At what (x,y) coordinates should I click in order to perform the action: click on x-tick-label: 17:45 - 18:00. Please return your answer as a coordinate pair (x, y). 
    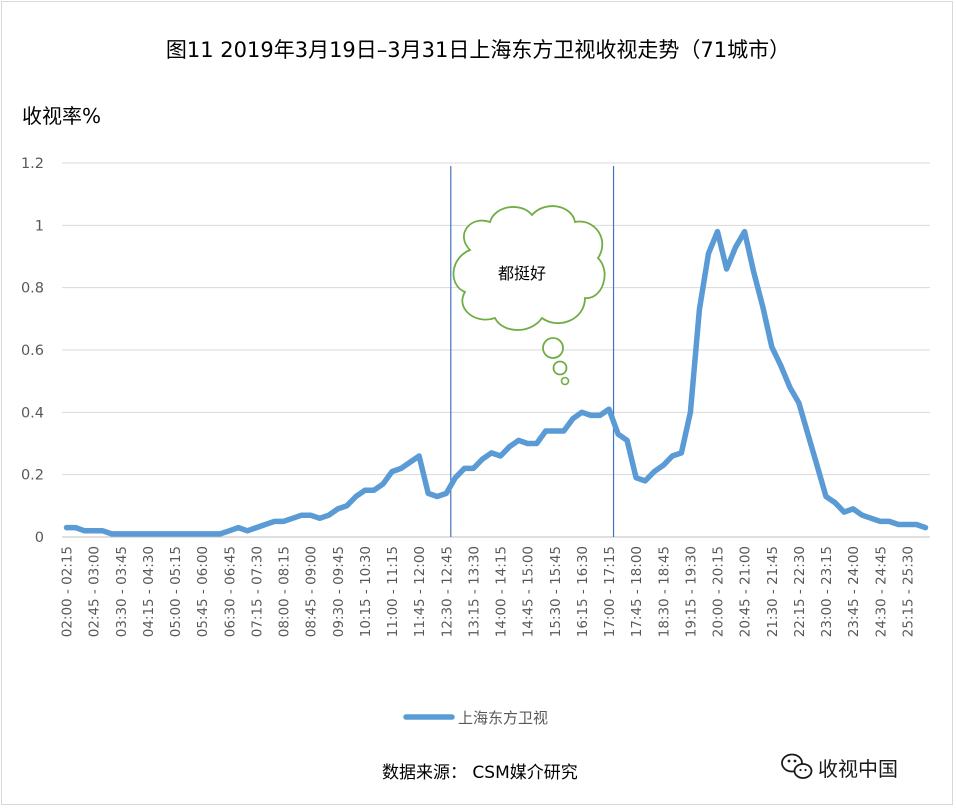
    Looking at the image, I should click on (637, 591).